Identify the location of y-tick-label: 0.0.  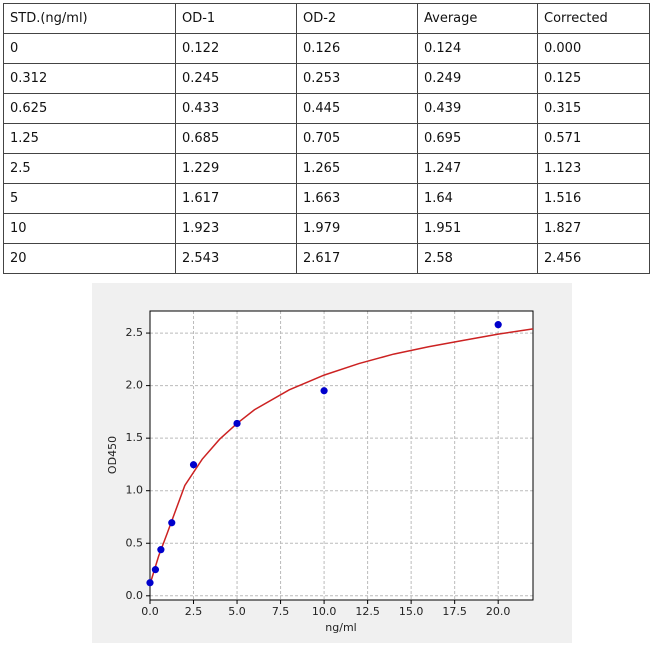
(135, 595).